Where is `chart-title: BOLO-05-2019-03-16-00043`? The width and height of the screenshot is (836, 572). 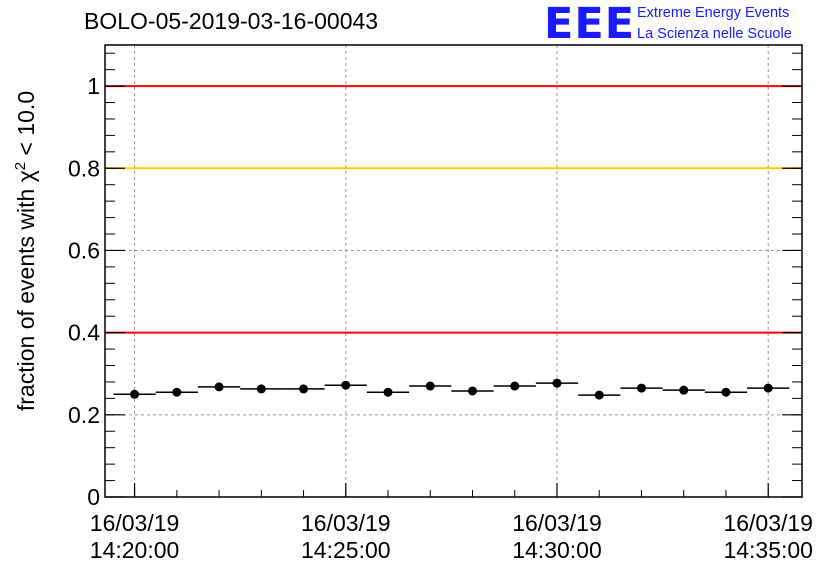 chart-title: BOLO-05-2019-03-16-00043 is located at coordinates (231, 21).